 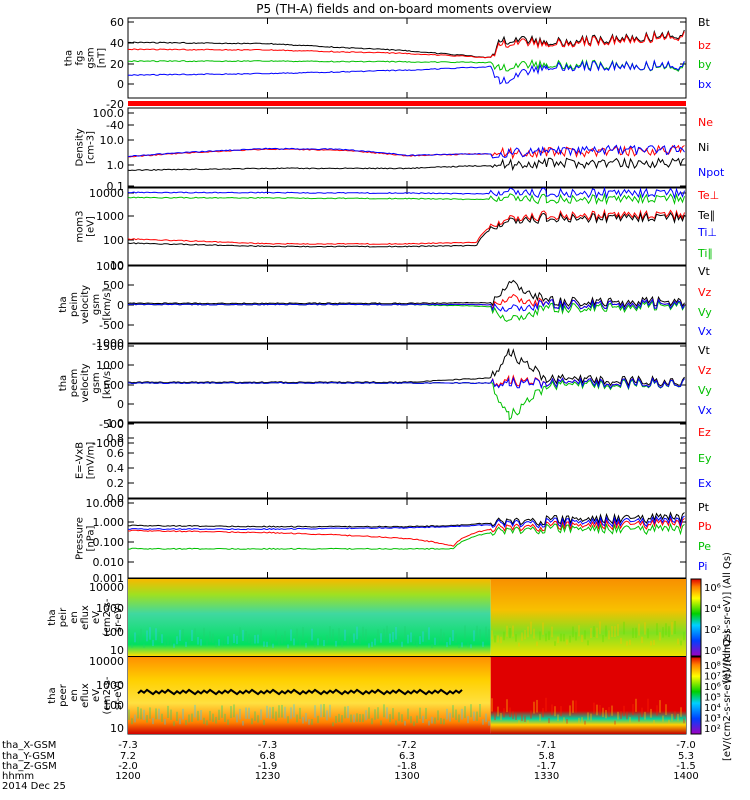 I want to click on panel-frame, so click(x=407, y=58).